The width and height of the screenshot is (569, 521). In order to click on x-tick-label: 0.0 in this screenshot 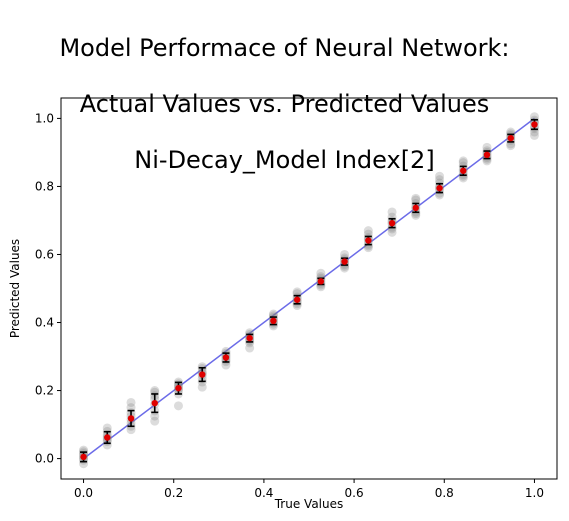, I will do `click(83, 493)`.